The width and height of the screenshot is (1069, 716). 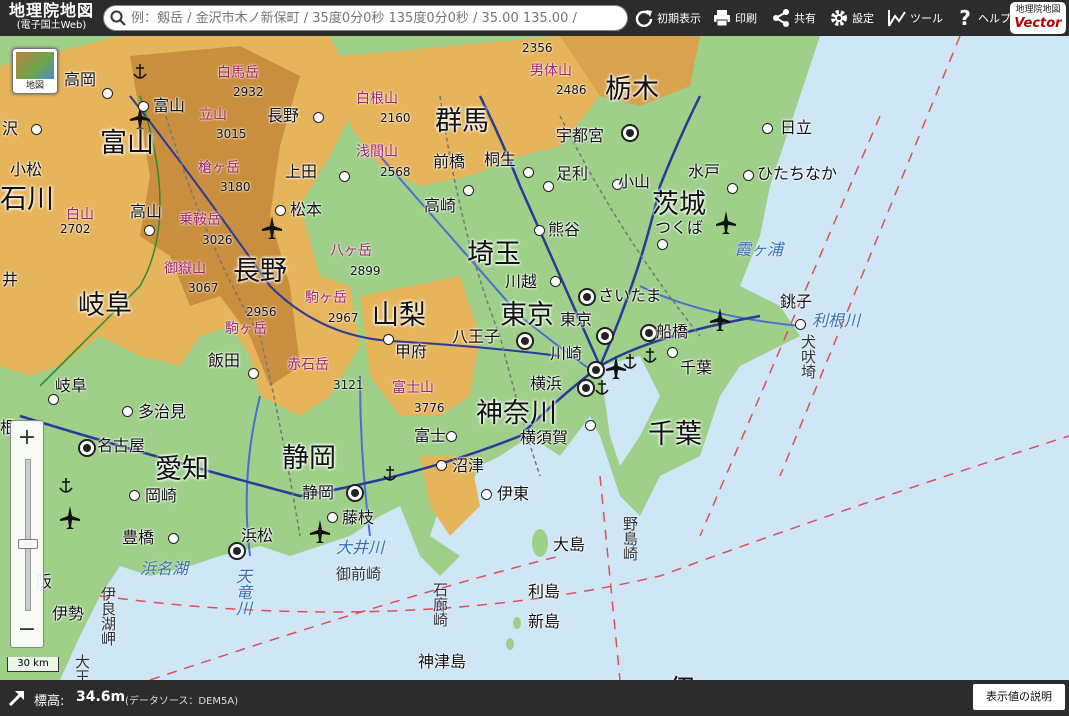 I want to click on settings-button: 設定, so click(x=851, y=18).